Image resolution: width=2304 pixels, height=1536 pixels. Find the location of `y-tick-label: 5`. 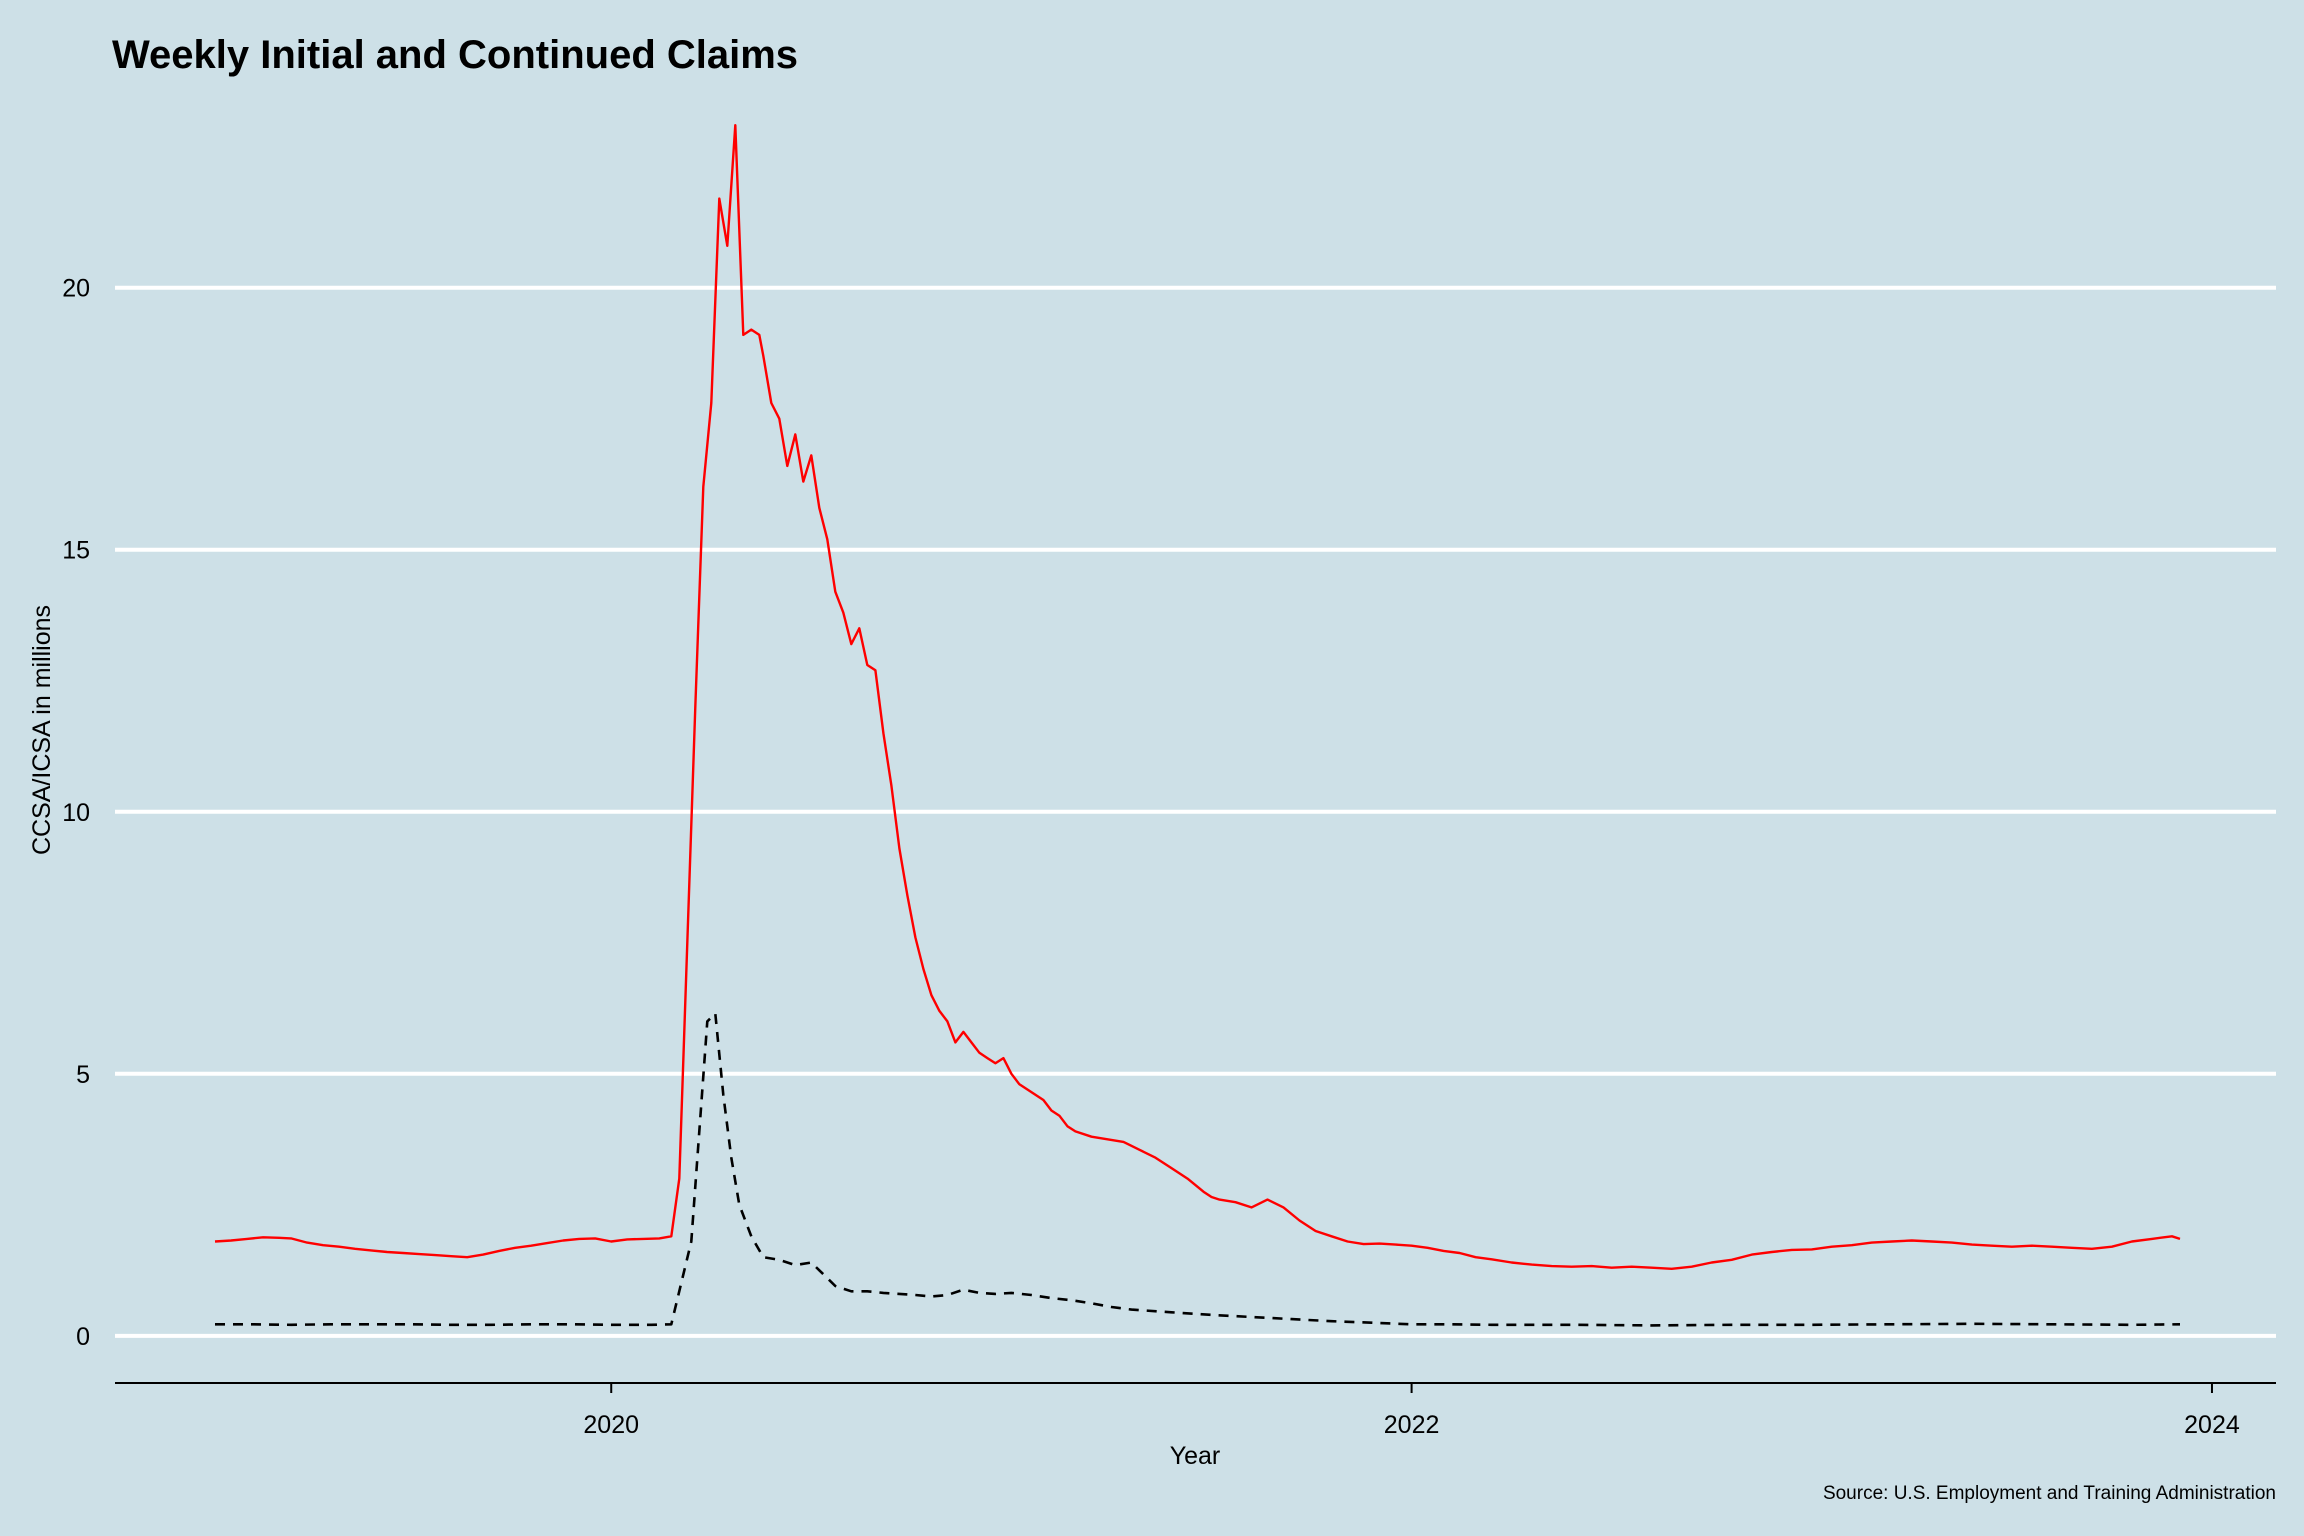

y-tick-label: 5 is located at coordinates (83, 1075).